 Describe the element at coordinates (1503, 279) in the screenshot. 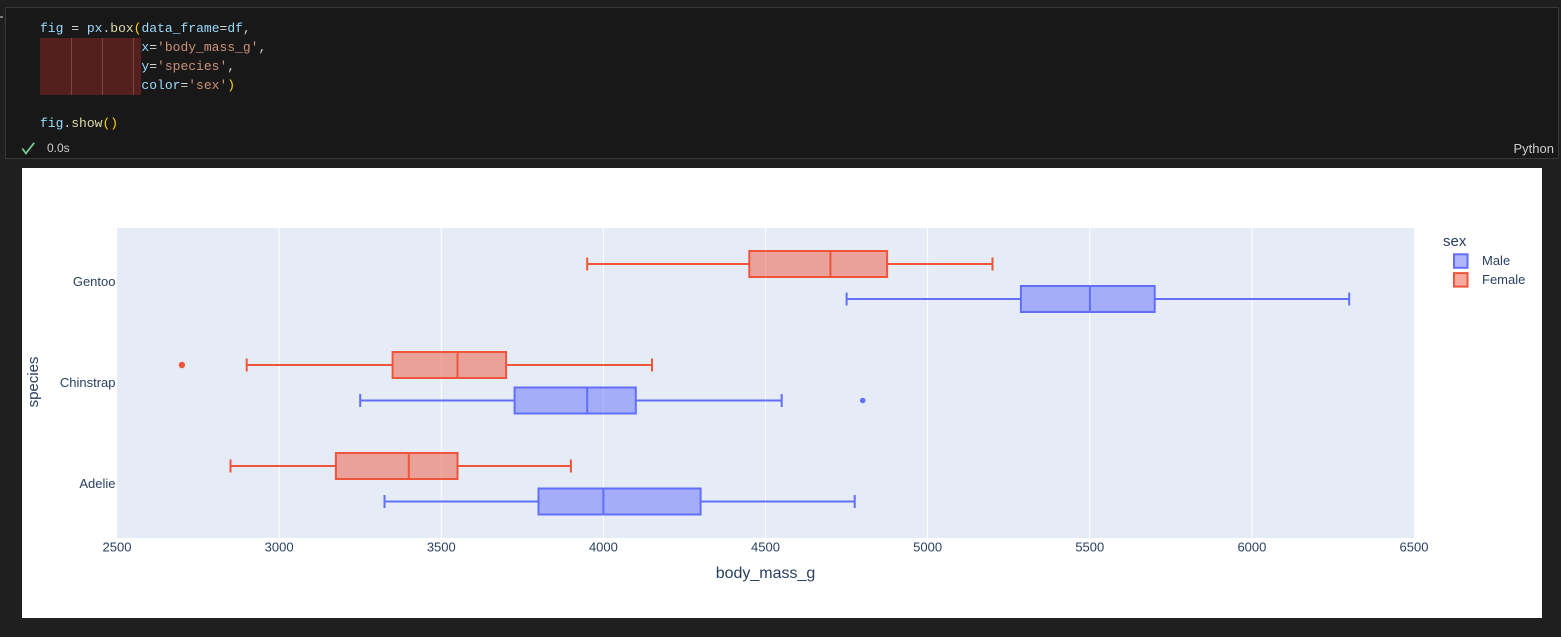

I see `svg-text: Female` at that location.